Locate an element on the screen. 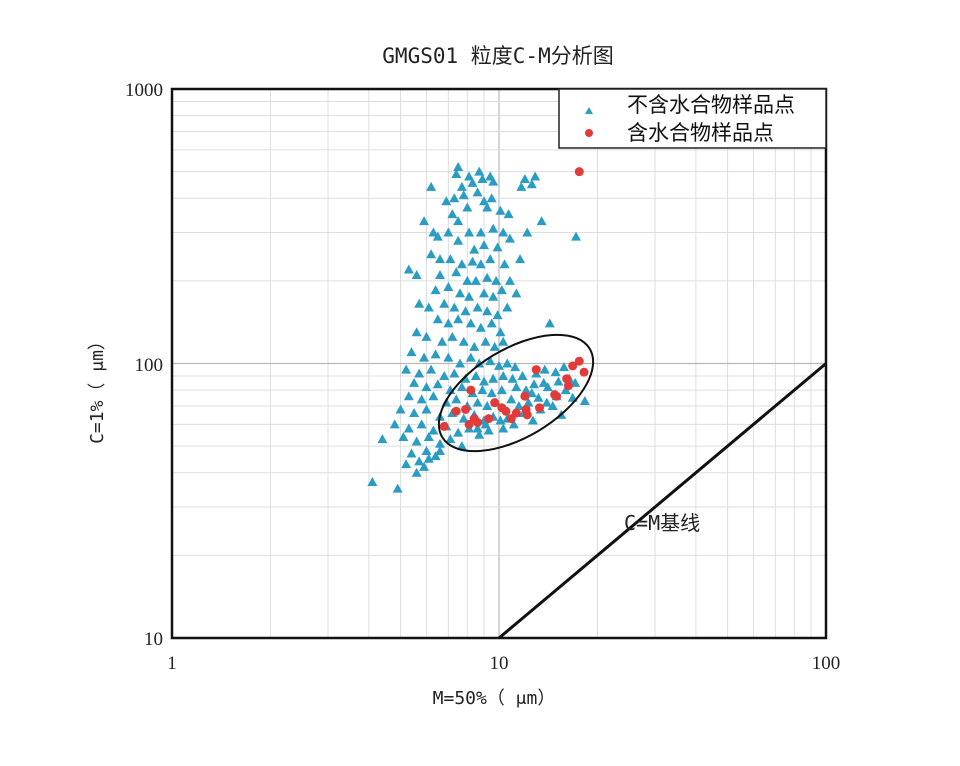  legend: 不含水合物样品点 含水合物样品点 is located at coordinates (692, 118).